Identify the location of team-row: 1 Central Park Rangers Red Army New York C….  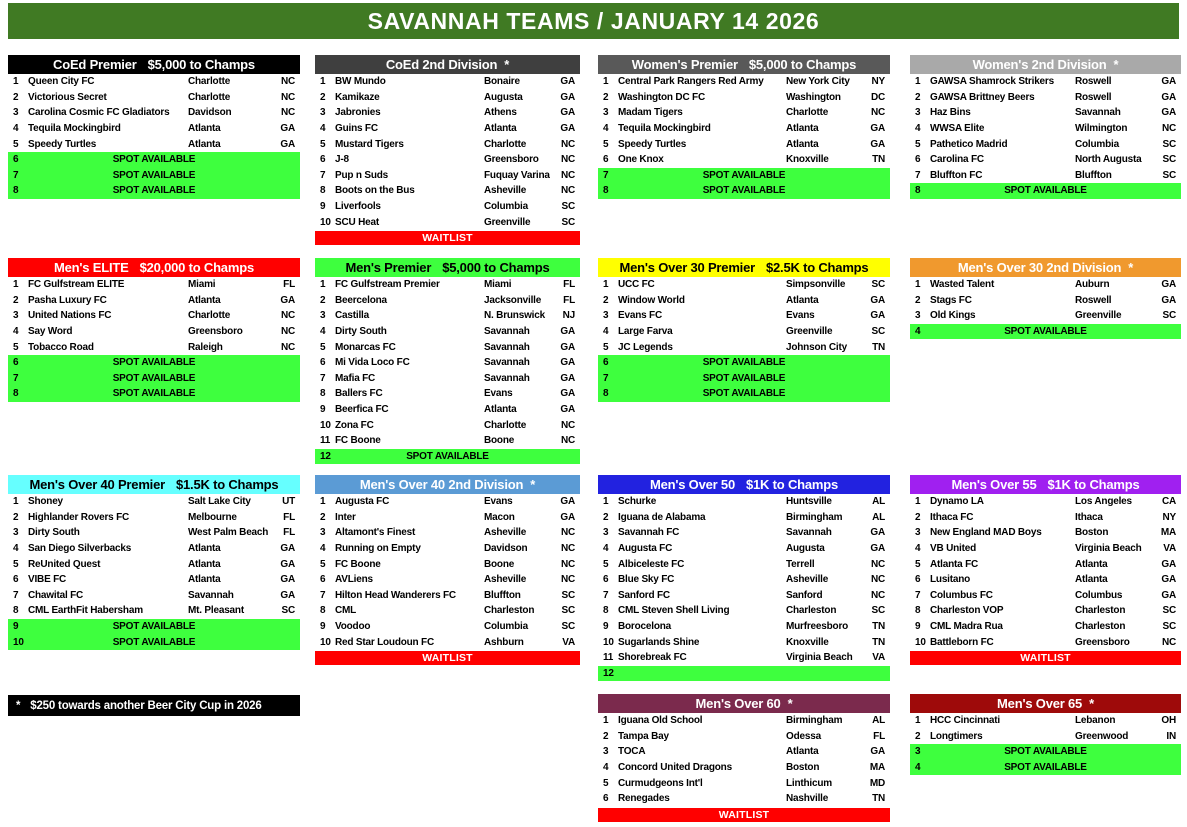
(744, 82).